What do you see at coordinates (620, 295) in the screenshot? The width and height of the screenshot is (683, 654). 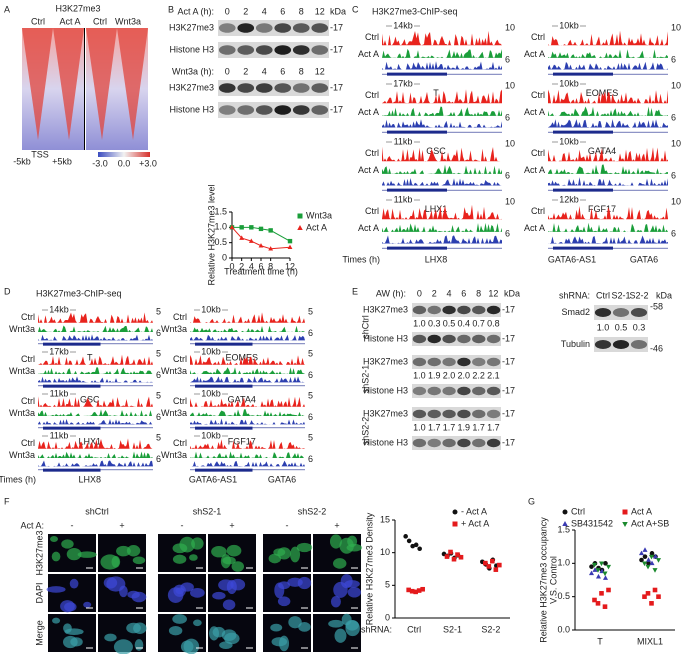 I see `label: S2-1` at bounding box center [620, 295].